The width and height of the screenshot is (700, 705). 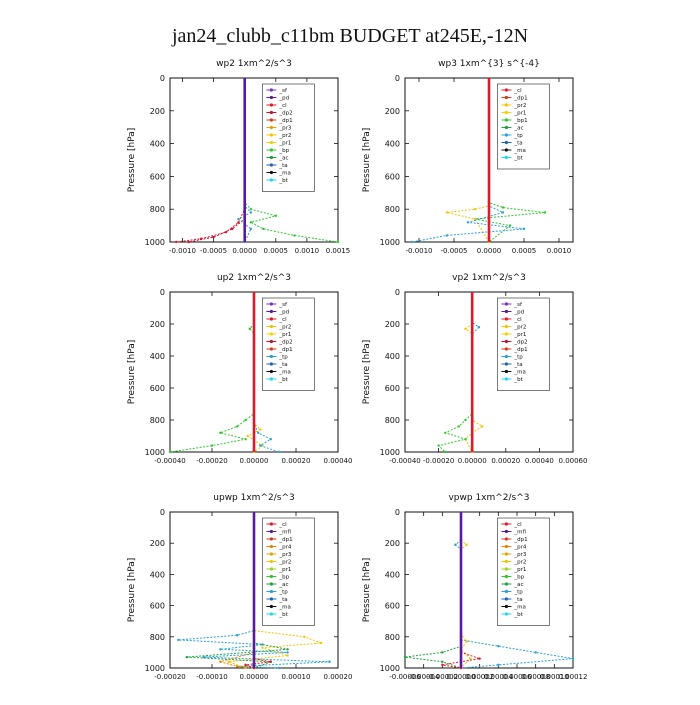 I want to click on legend-label: _mfl, so click(x=519, y=533).